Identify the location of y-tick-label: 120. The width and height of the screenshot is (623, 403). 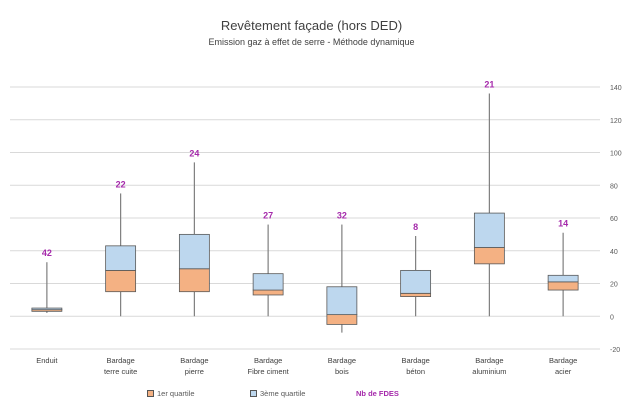
(616, 121).